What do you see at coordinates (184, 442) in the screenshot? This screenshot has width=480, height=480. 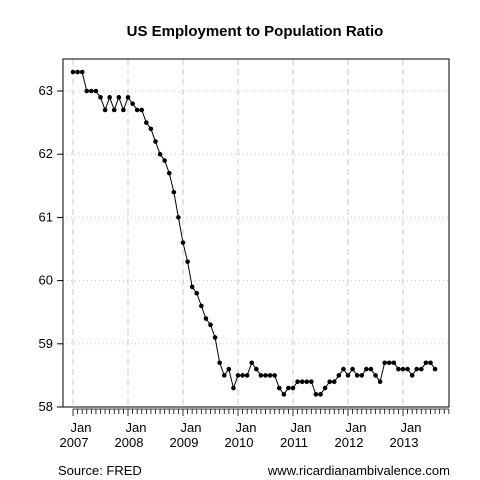 I see `x-tick-year-label: 2009` at bounding box center [184, 442].